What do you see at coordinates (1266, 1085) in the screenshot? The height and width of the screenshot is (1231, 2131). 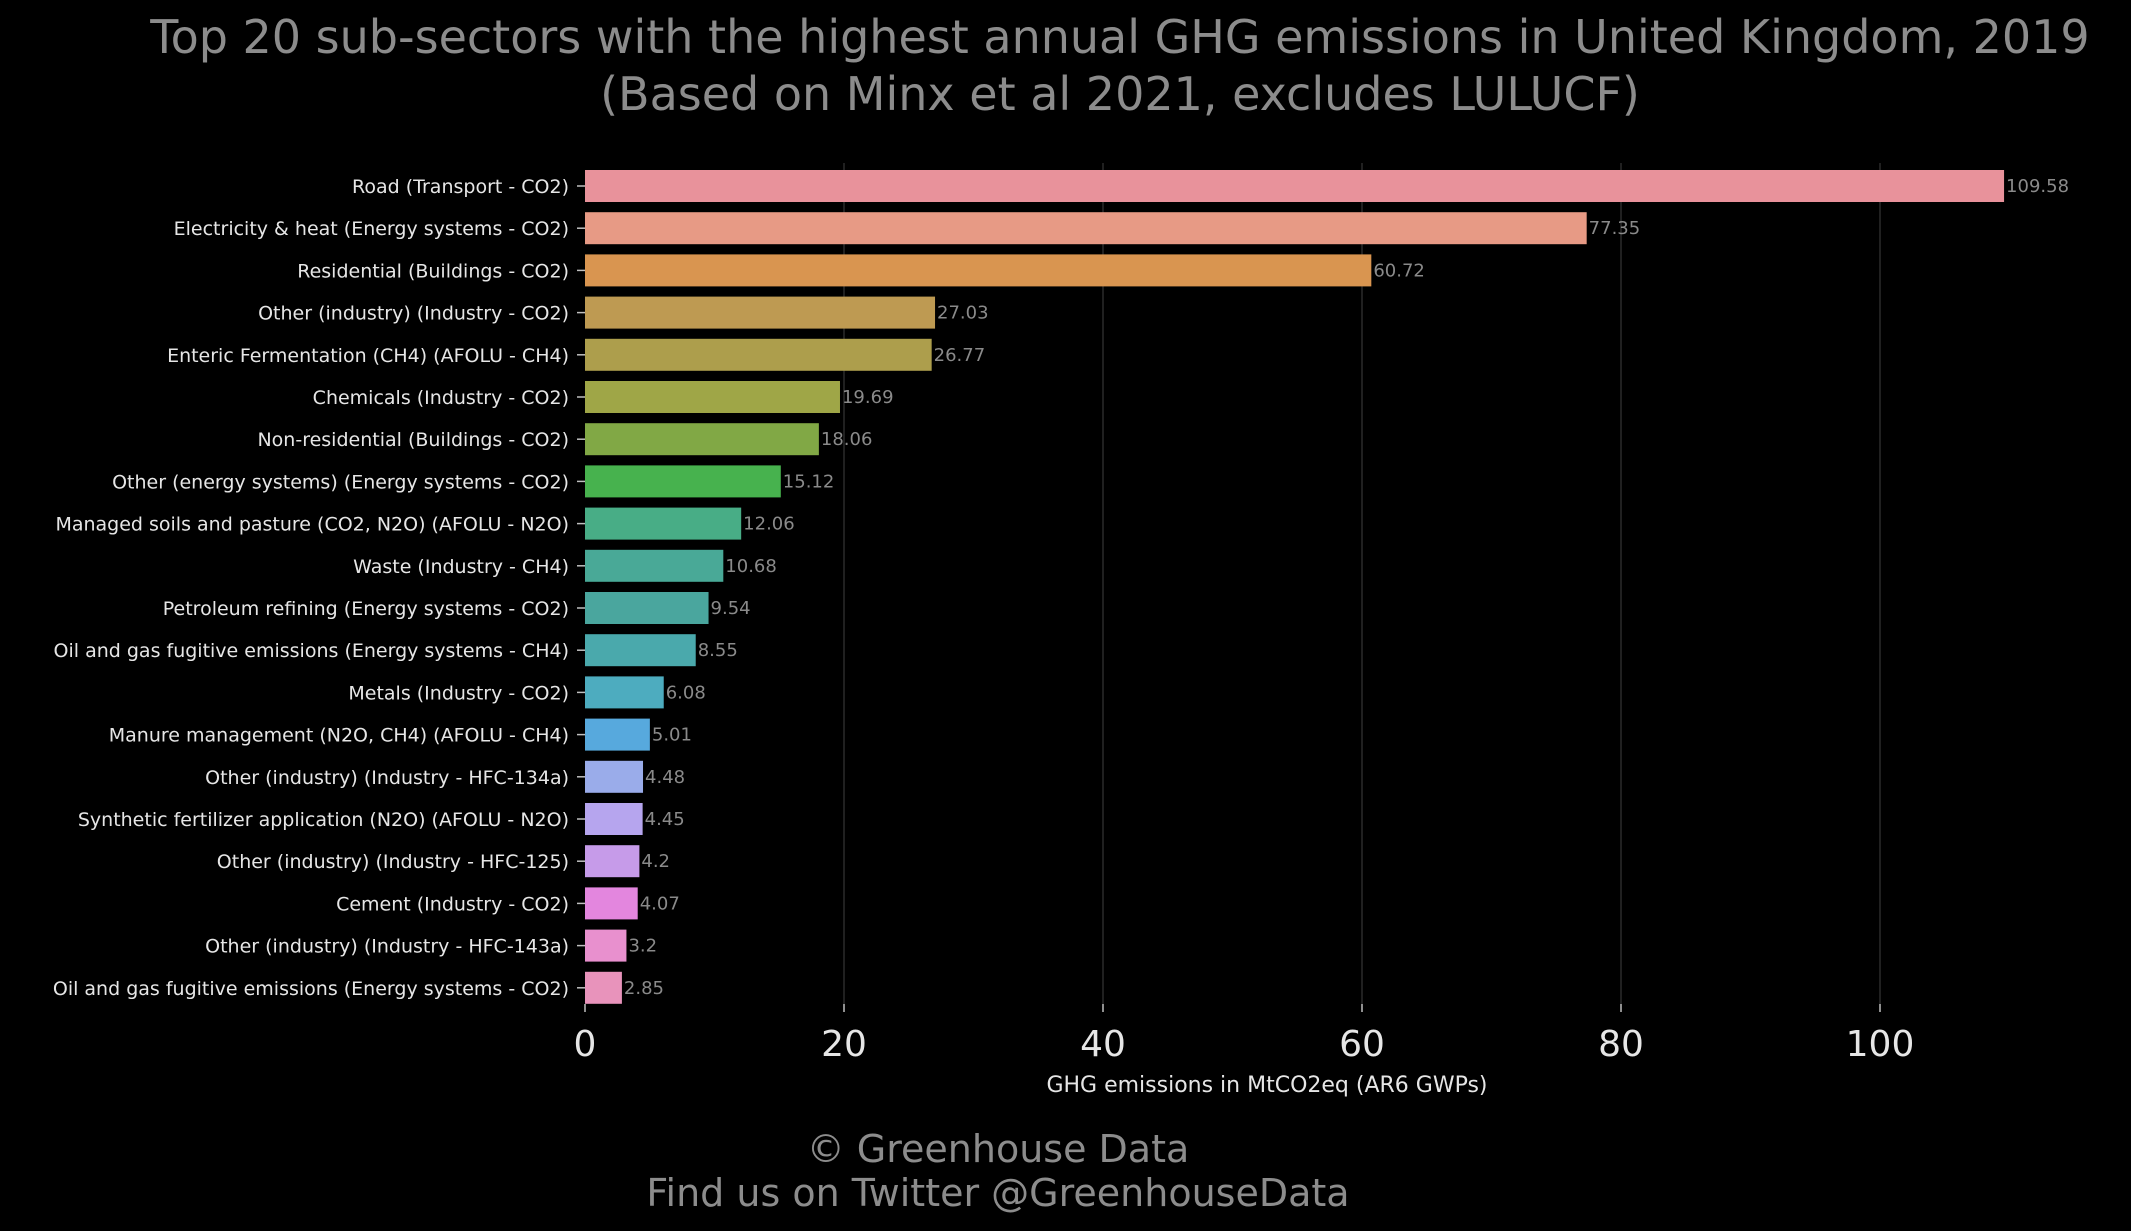 I see `x-axis-title: GHG emissions in MtCO2eq (AR6 GWPs)` at bounding box center [1266, 1085].